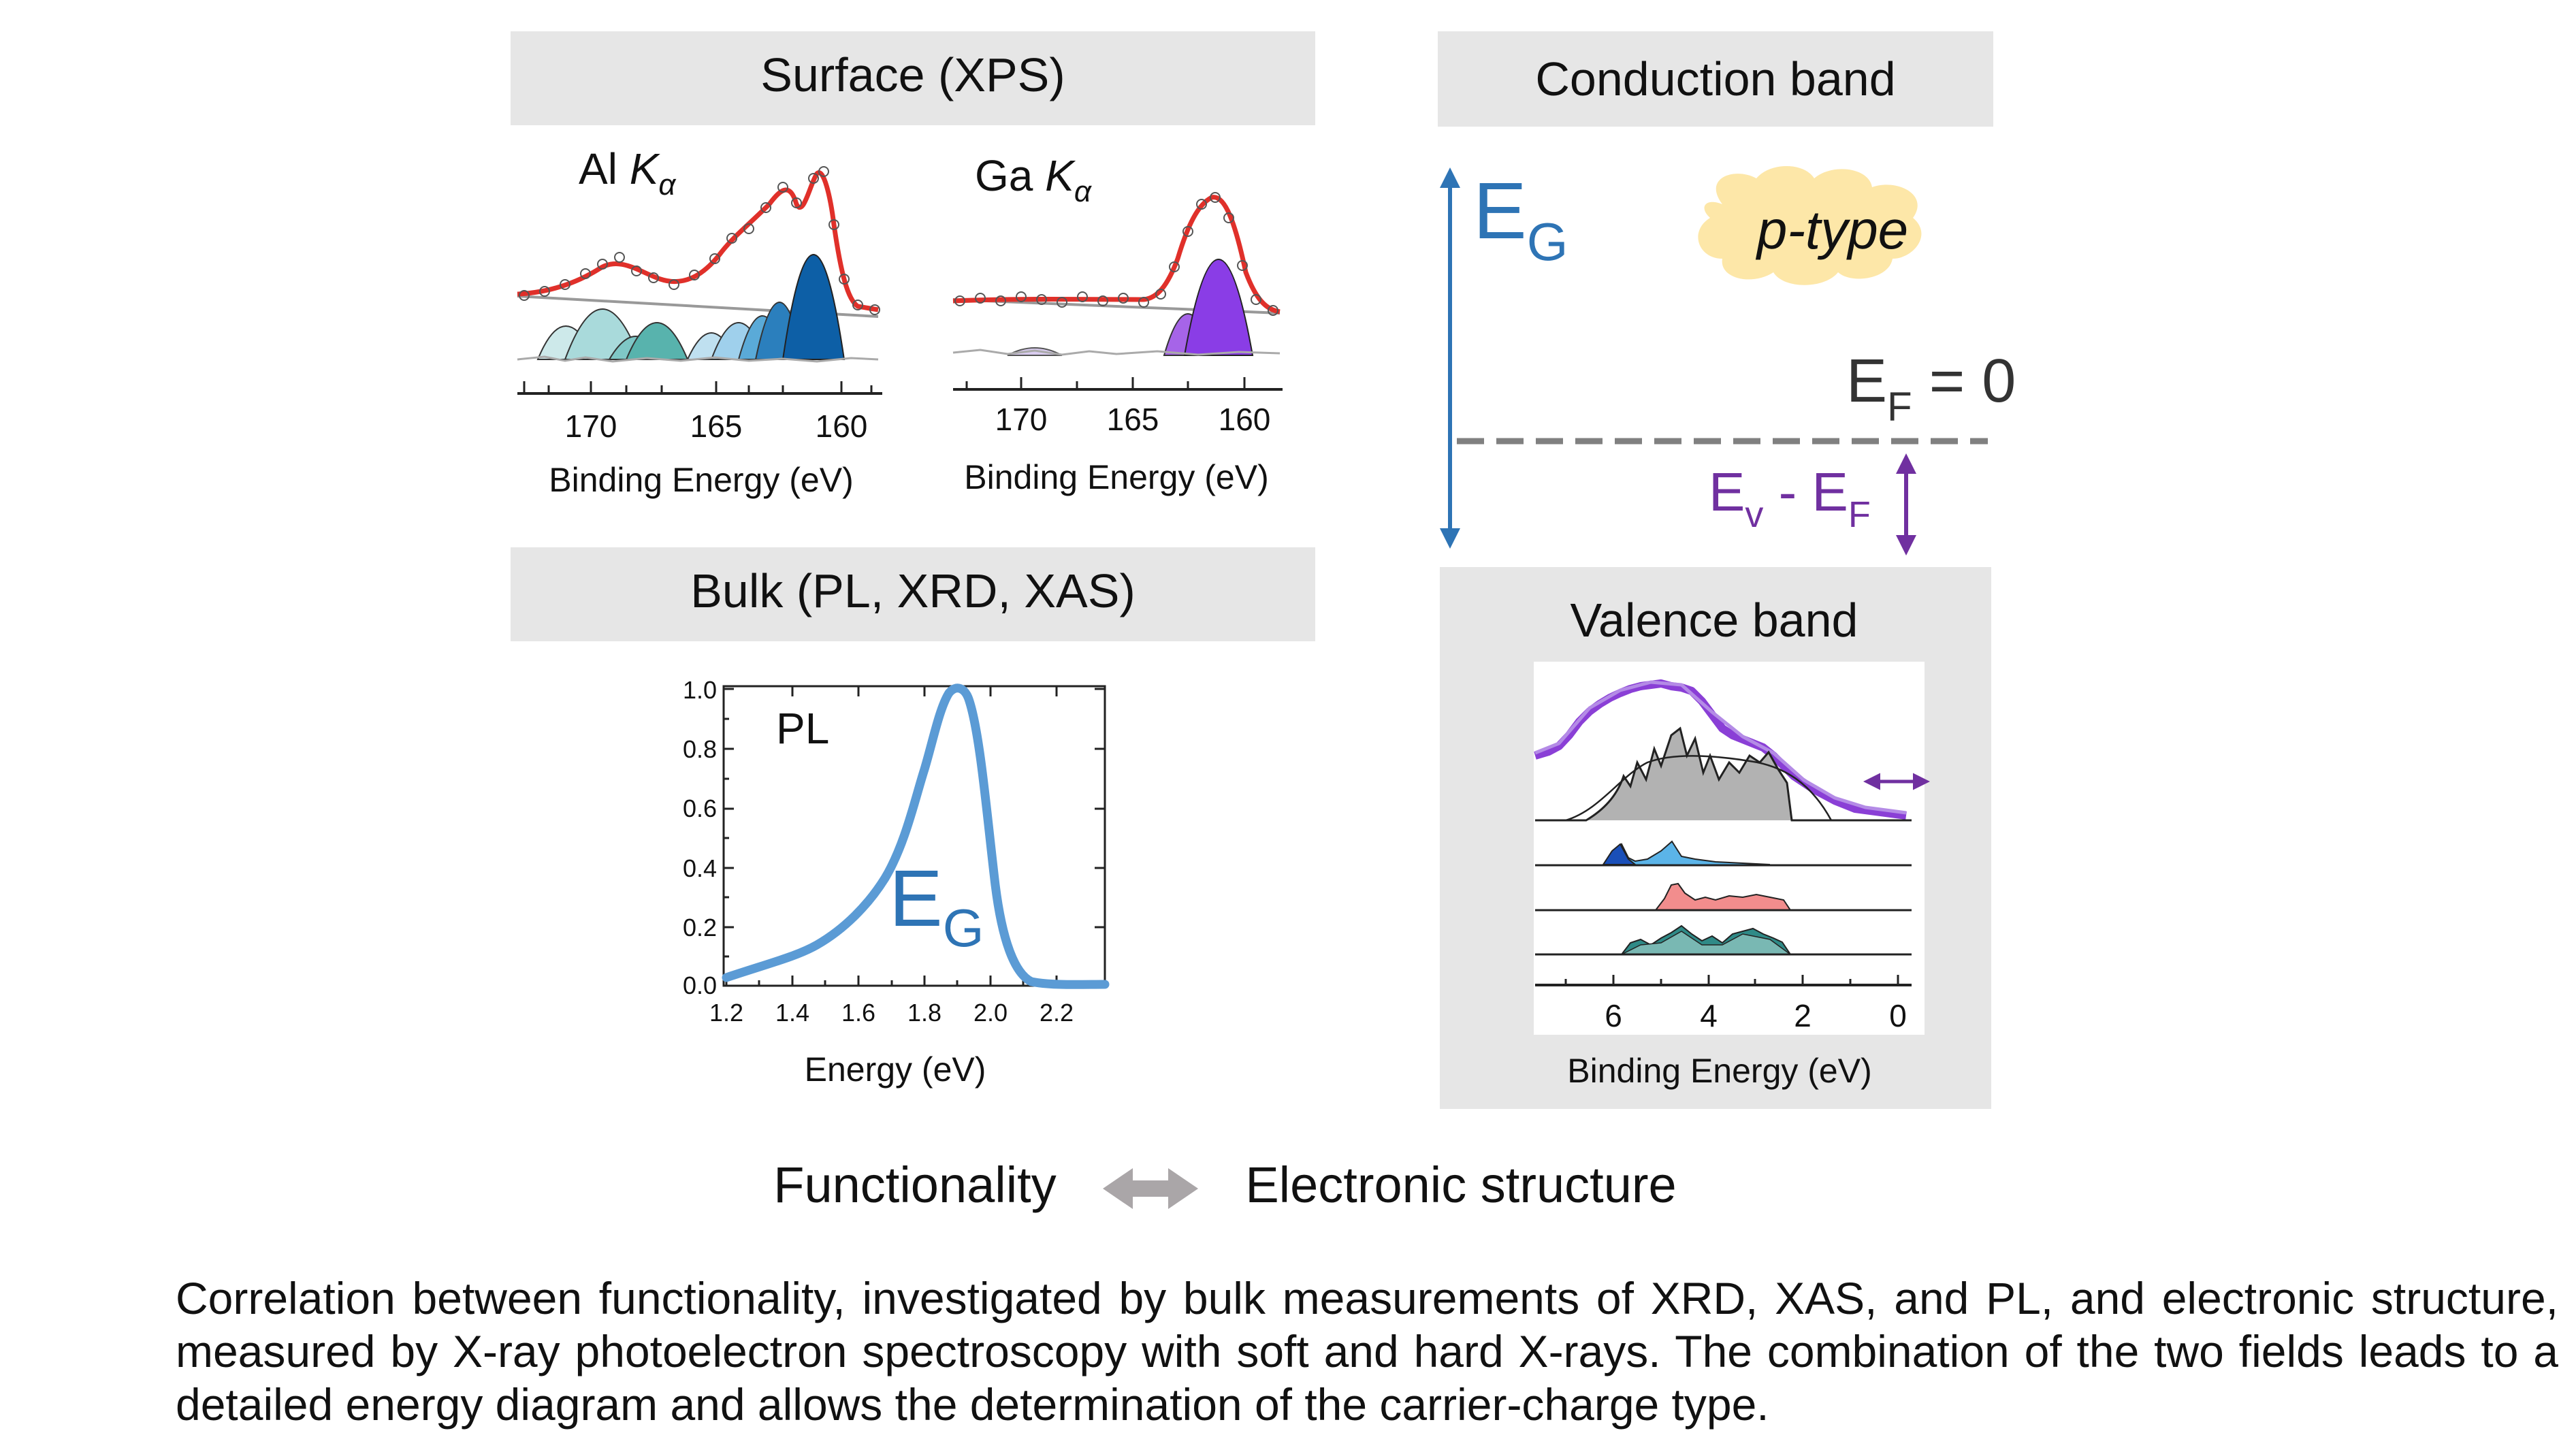 The width and height of the screenshot is (2576, 1450). Describe the element at coordinates (700, 985) in the screenshot. I see `pl-y-tick: 0.0` at that location.